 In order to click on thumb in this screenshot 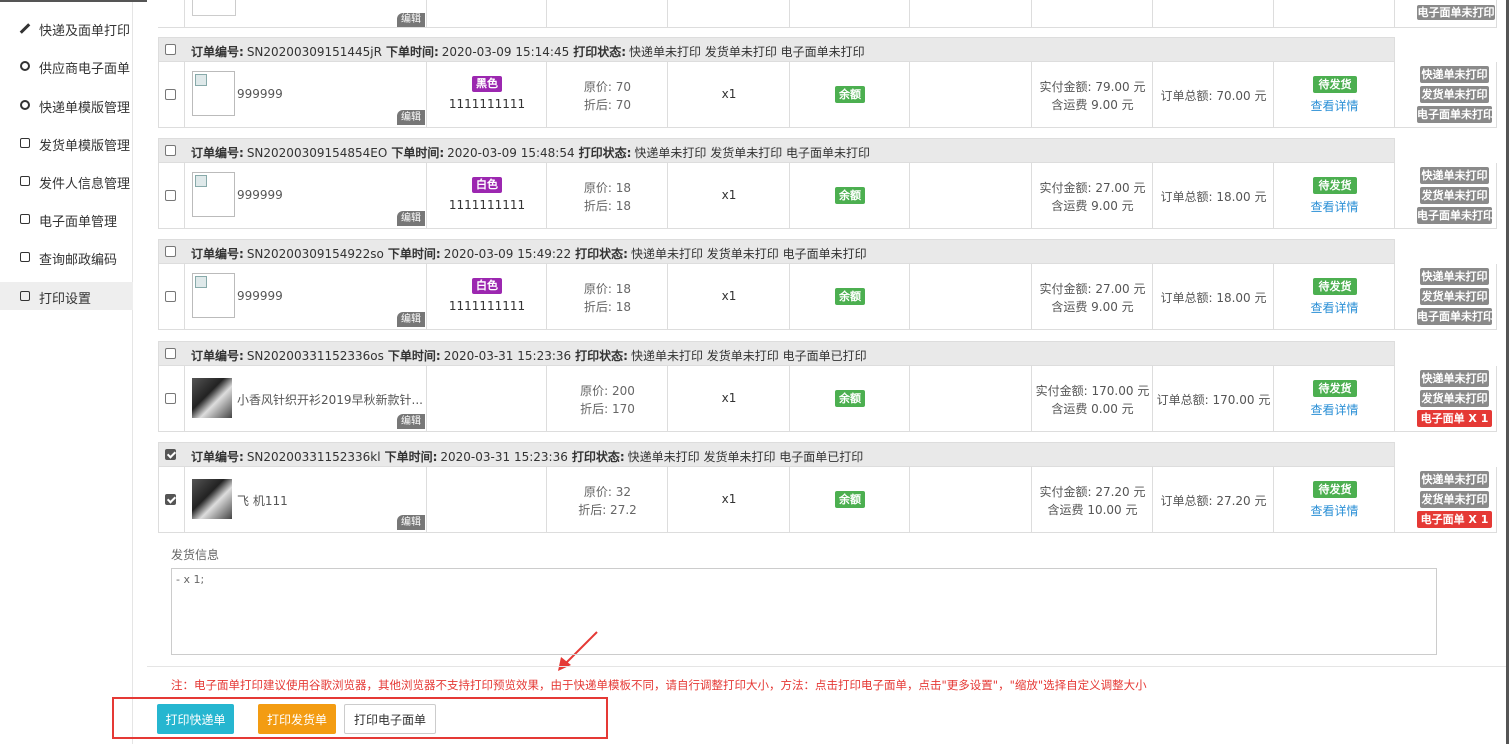, I will do `click(212, 499)`.